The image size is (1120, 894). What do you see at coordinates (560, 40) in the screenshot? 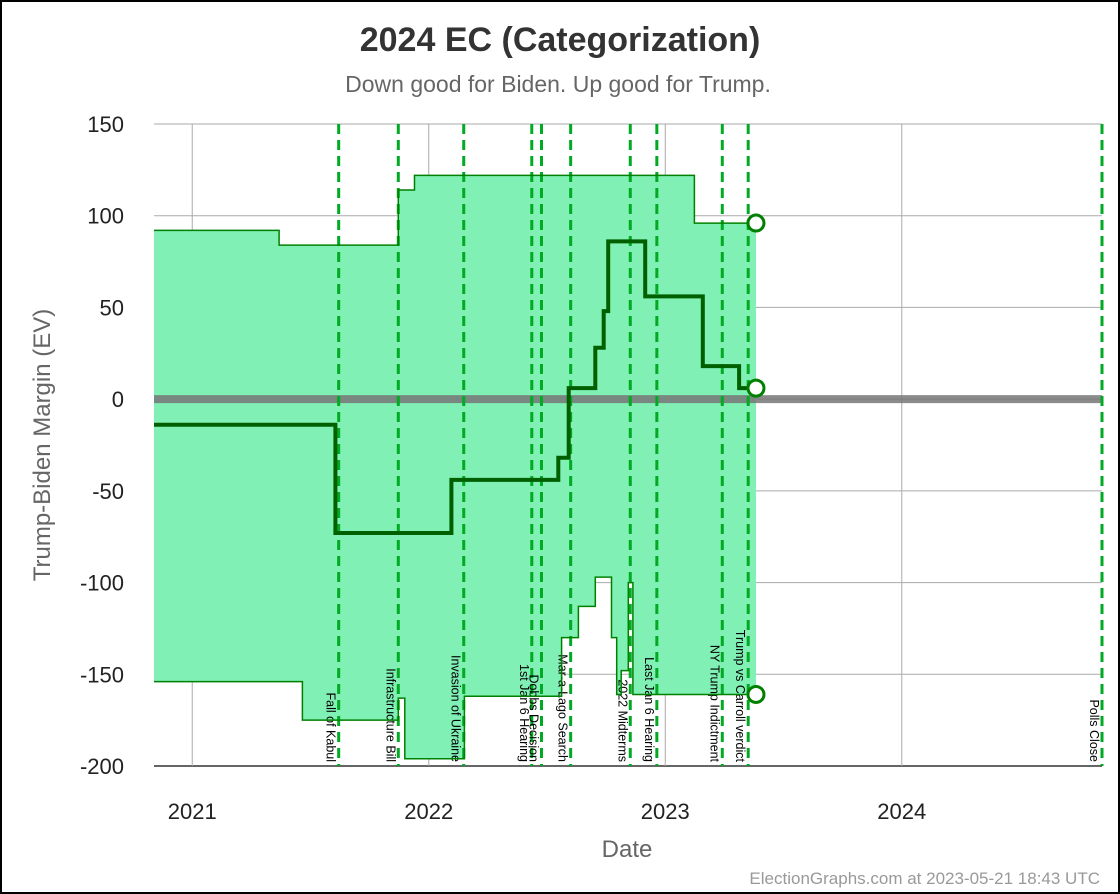
I see `chart-title: 2024 EC (Categorization)` at bounding box center [560, 40].